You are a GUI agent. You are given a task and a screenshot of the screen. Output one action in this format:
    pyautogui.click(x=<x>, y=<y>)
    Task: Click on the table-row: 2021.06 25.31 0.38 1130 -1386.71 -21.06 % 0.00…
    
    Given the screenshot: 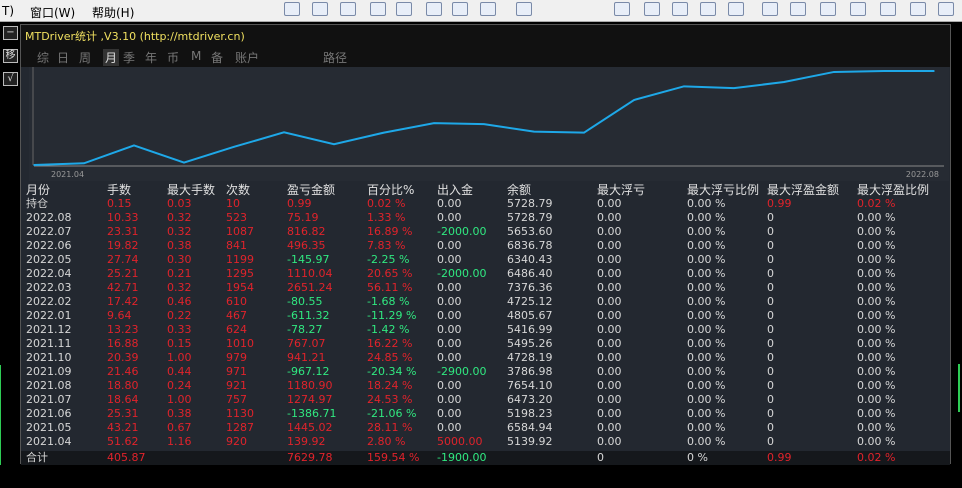 What is the action you would take?
    pyautogui.click(x=485, y=414)
    